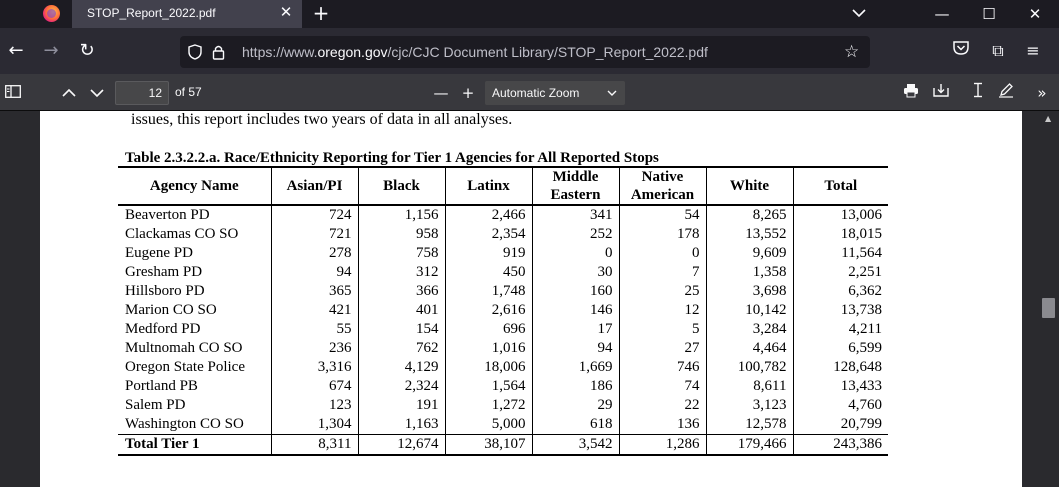 The width and height of the screenshot is (1059, 487). What do you see at coordinates (749, 425) in the screenshot?
I see `count-cell: 12,578` at bounding box center [749, 425].